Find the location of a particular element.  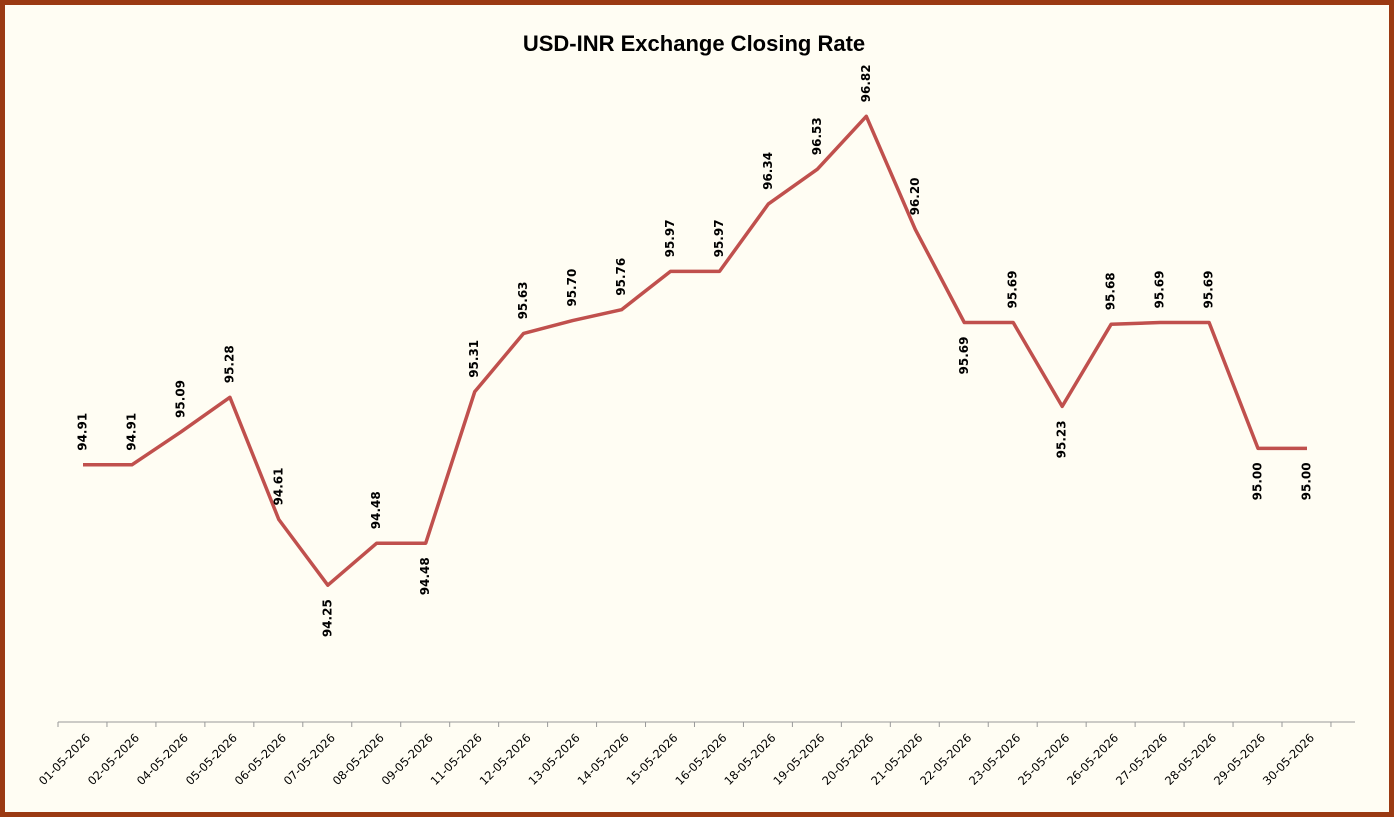

data-label: 95.28 is located at coordinates (229, 364).